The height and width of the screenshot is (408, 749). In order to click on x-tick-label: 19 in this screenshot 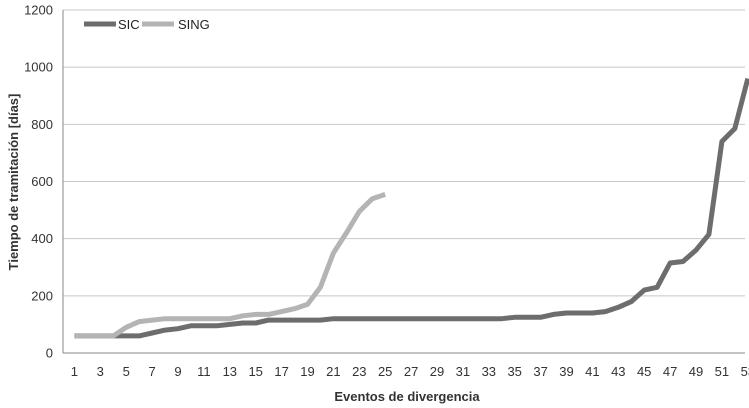, I will do `click(307, 371)`.